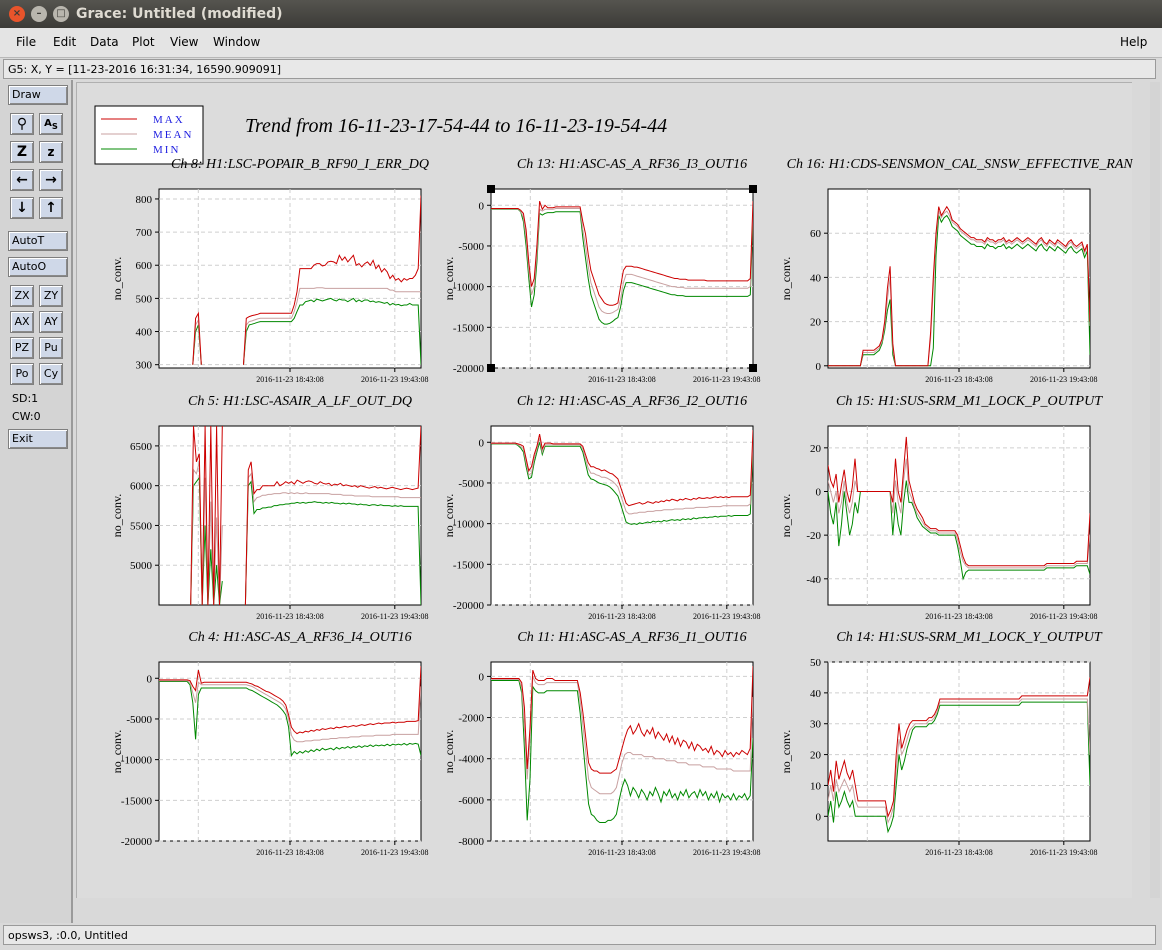 The image size is (1162, 950). What do you see at coordinates (22, 152) in the screenshot?
I see `zoom-in-icon: Z` at bounding box center [22, 152].